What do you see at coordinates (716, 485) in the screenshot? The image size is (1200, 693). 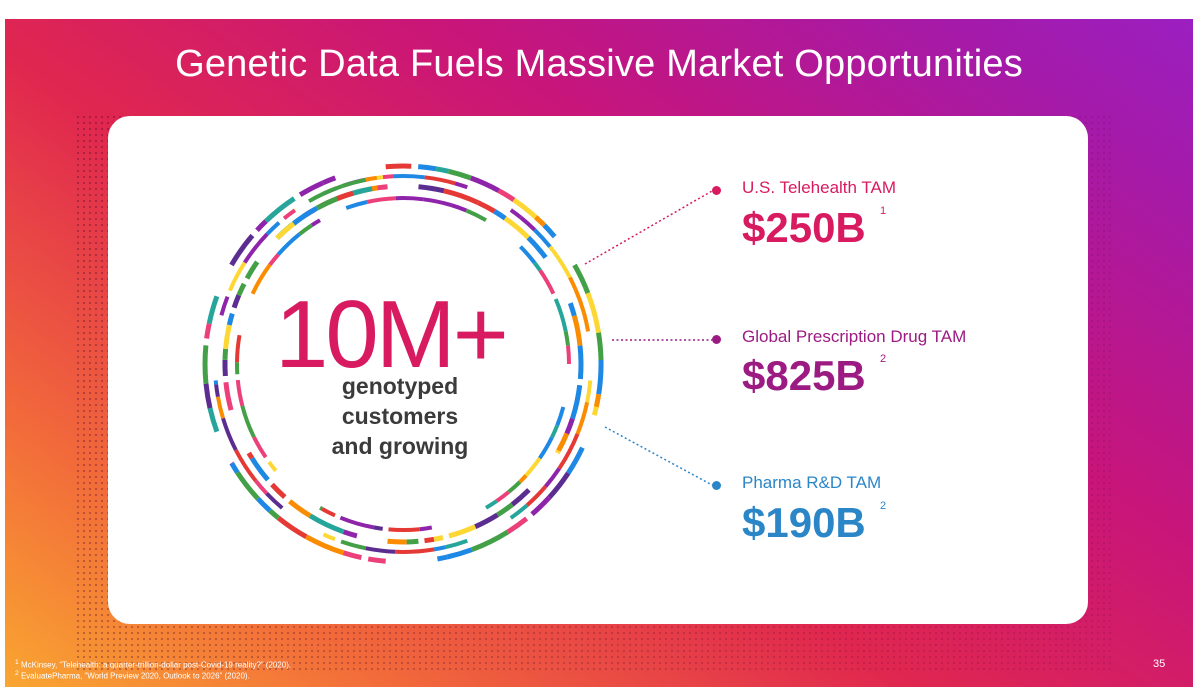 I see `bullet-dot` at bounding box center [716, 485].